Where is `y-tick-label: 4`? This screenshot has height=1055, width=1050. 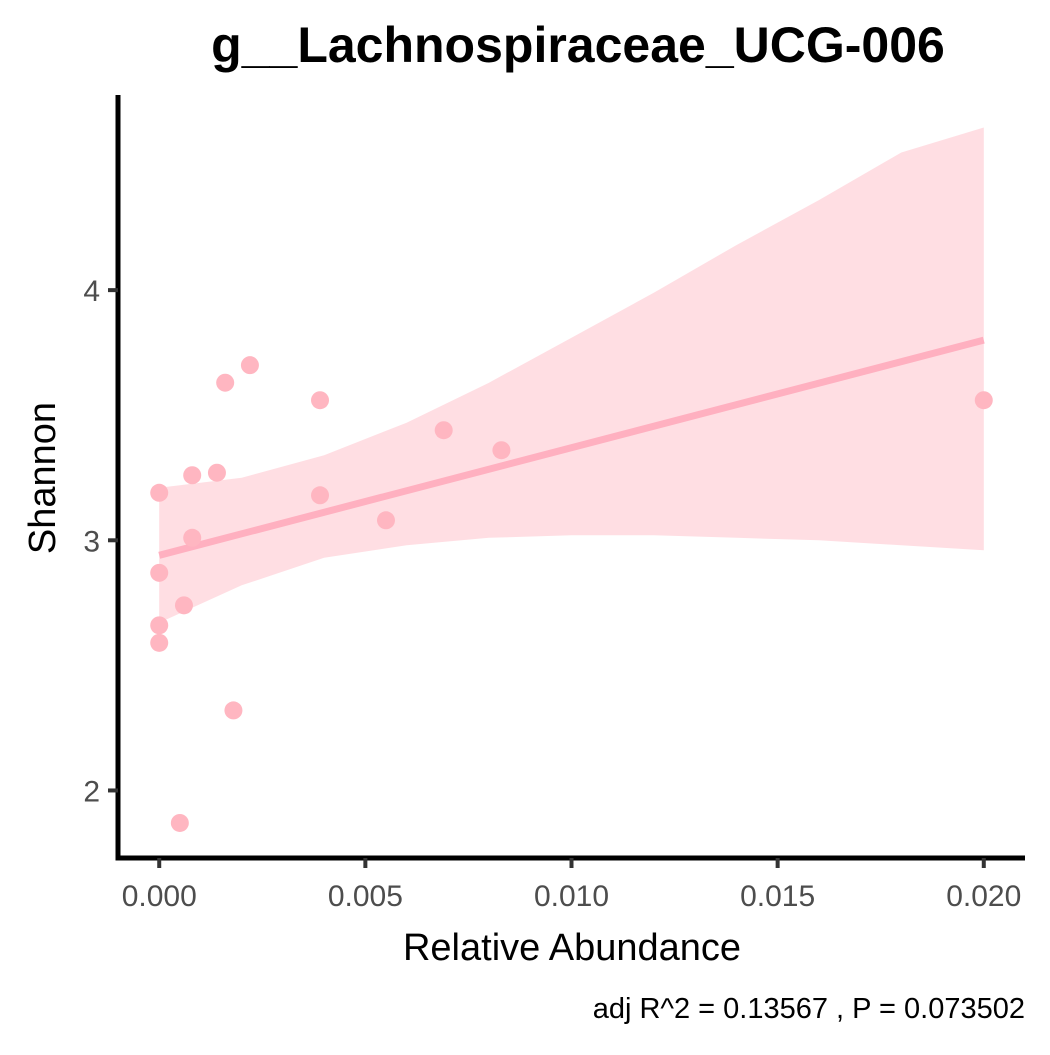 y-tick-label: 4 is located at coordinates (91, 291).